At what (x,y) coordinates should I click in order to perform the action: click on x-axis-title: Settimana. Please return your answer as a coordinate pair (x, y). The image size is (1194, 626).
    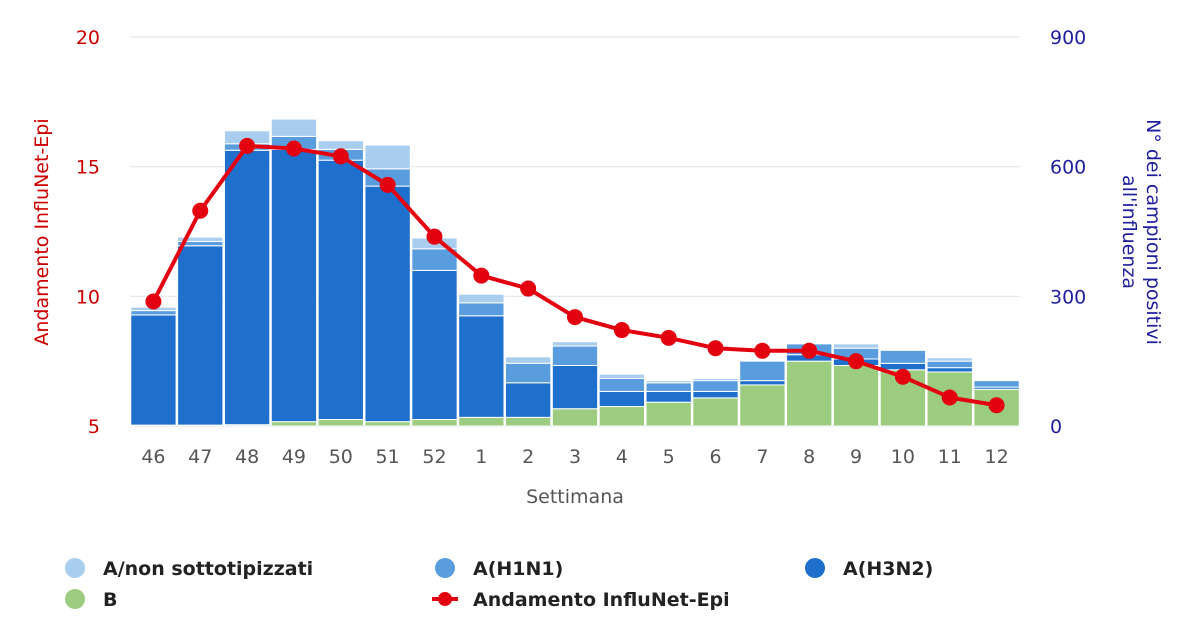
    Looking at the image, I should click on (575, 497).